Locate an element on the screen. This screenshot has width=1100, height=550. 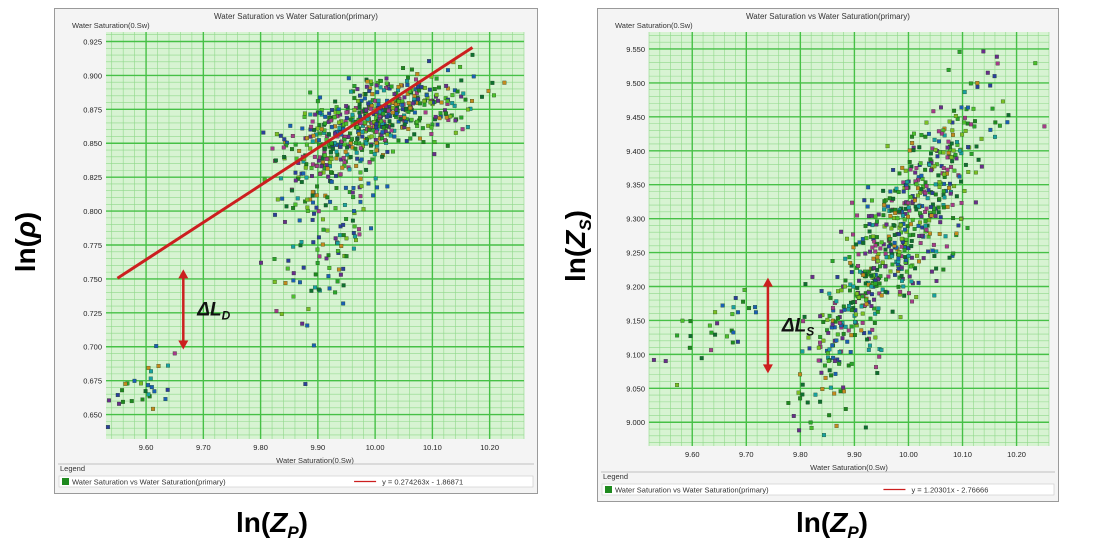
y-tick-label: 0.850 is located at coordinates (92, 143).